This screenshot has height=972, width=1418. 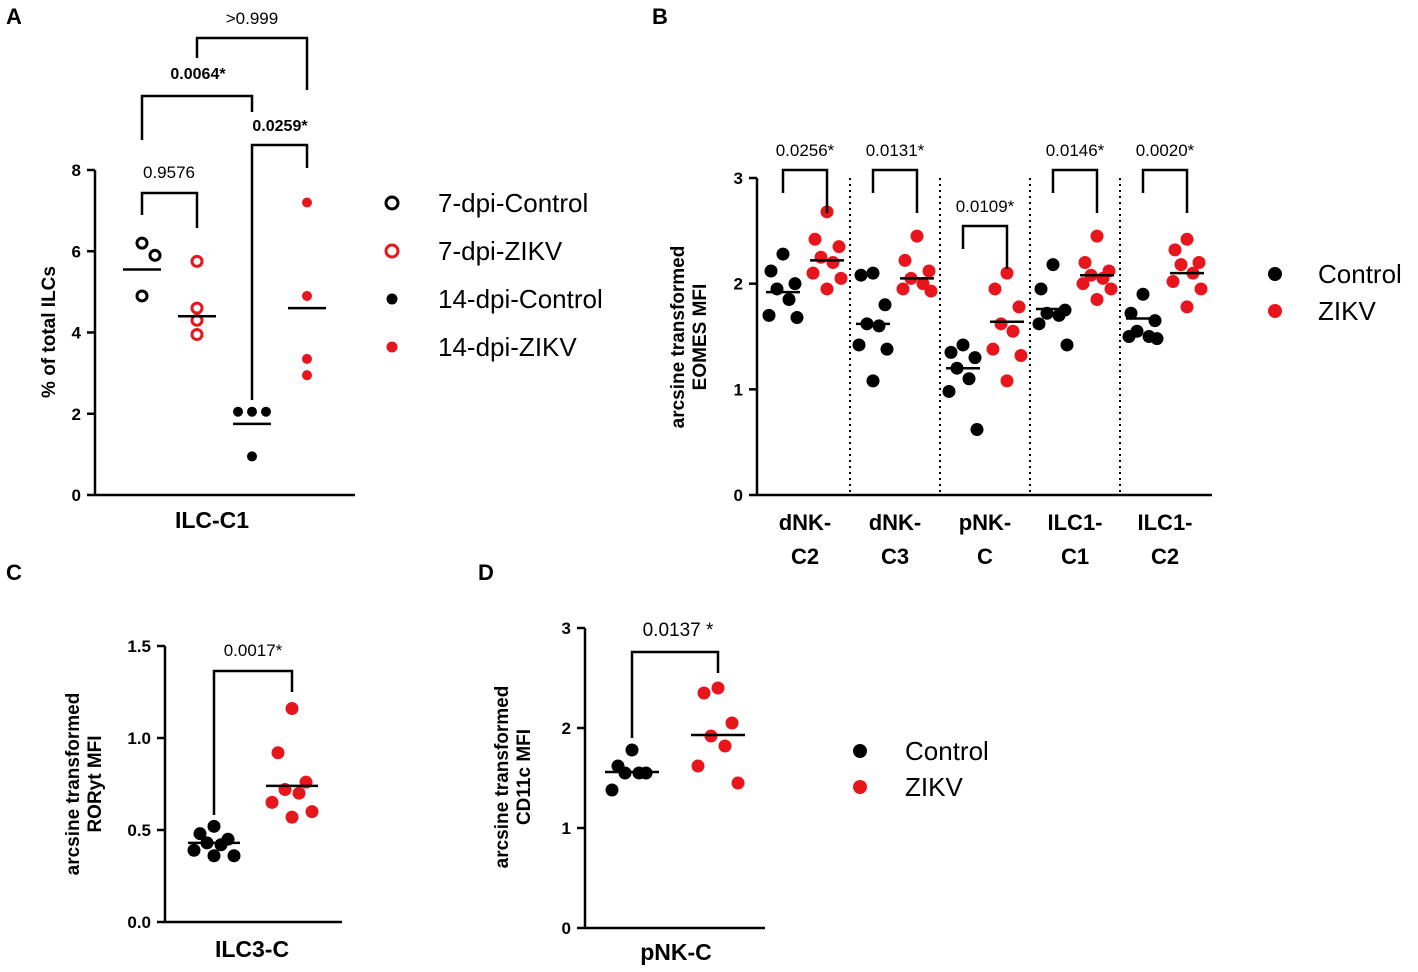 What do you see at coordinates (76, 495) in the screenshot?
I see `panel-a-y-tick-label: 0` at bounding box center [76, 495].